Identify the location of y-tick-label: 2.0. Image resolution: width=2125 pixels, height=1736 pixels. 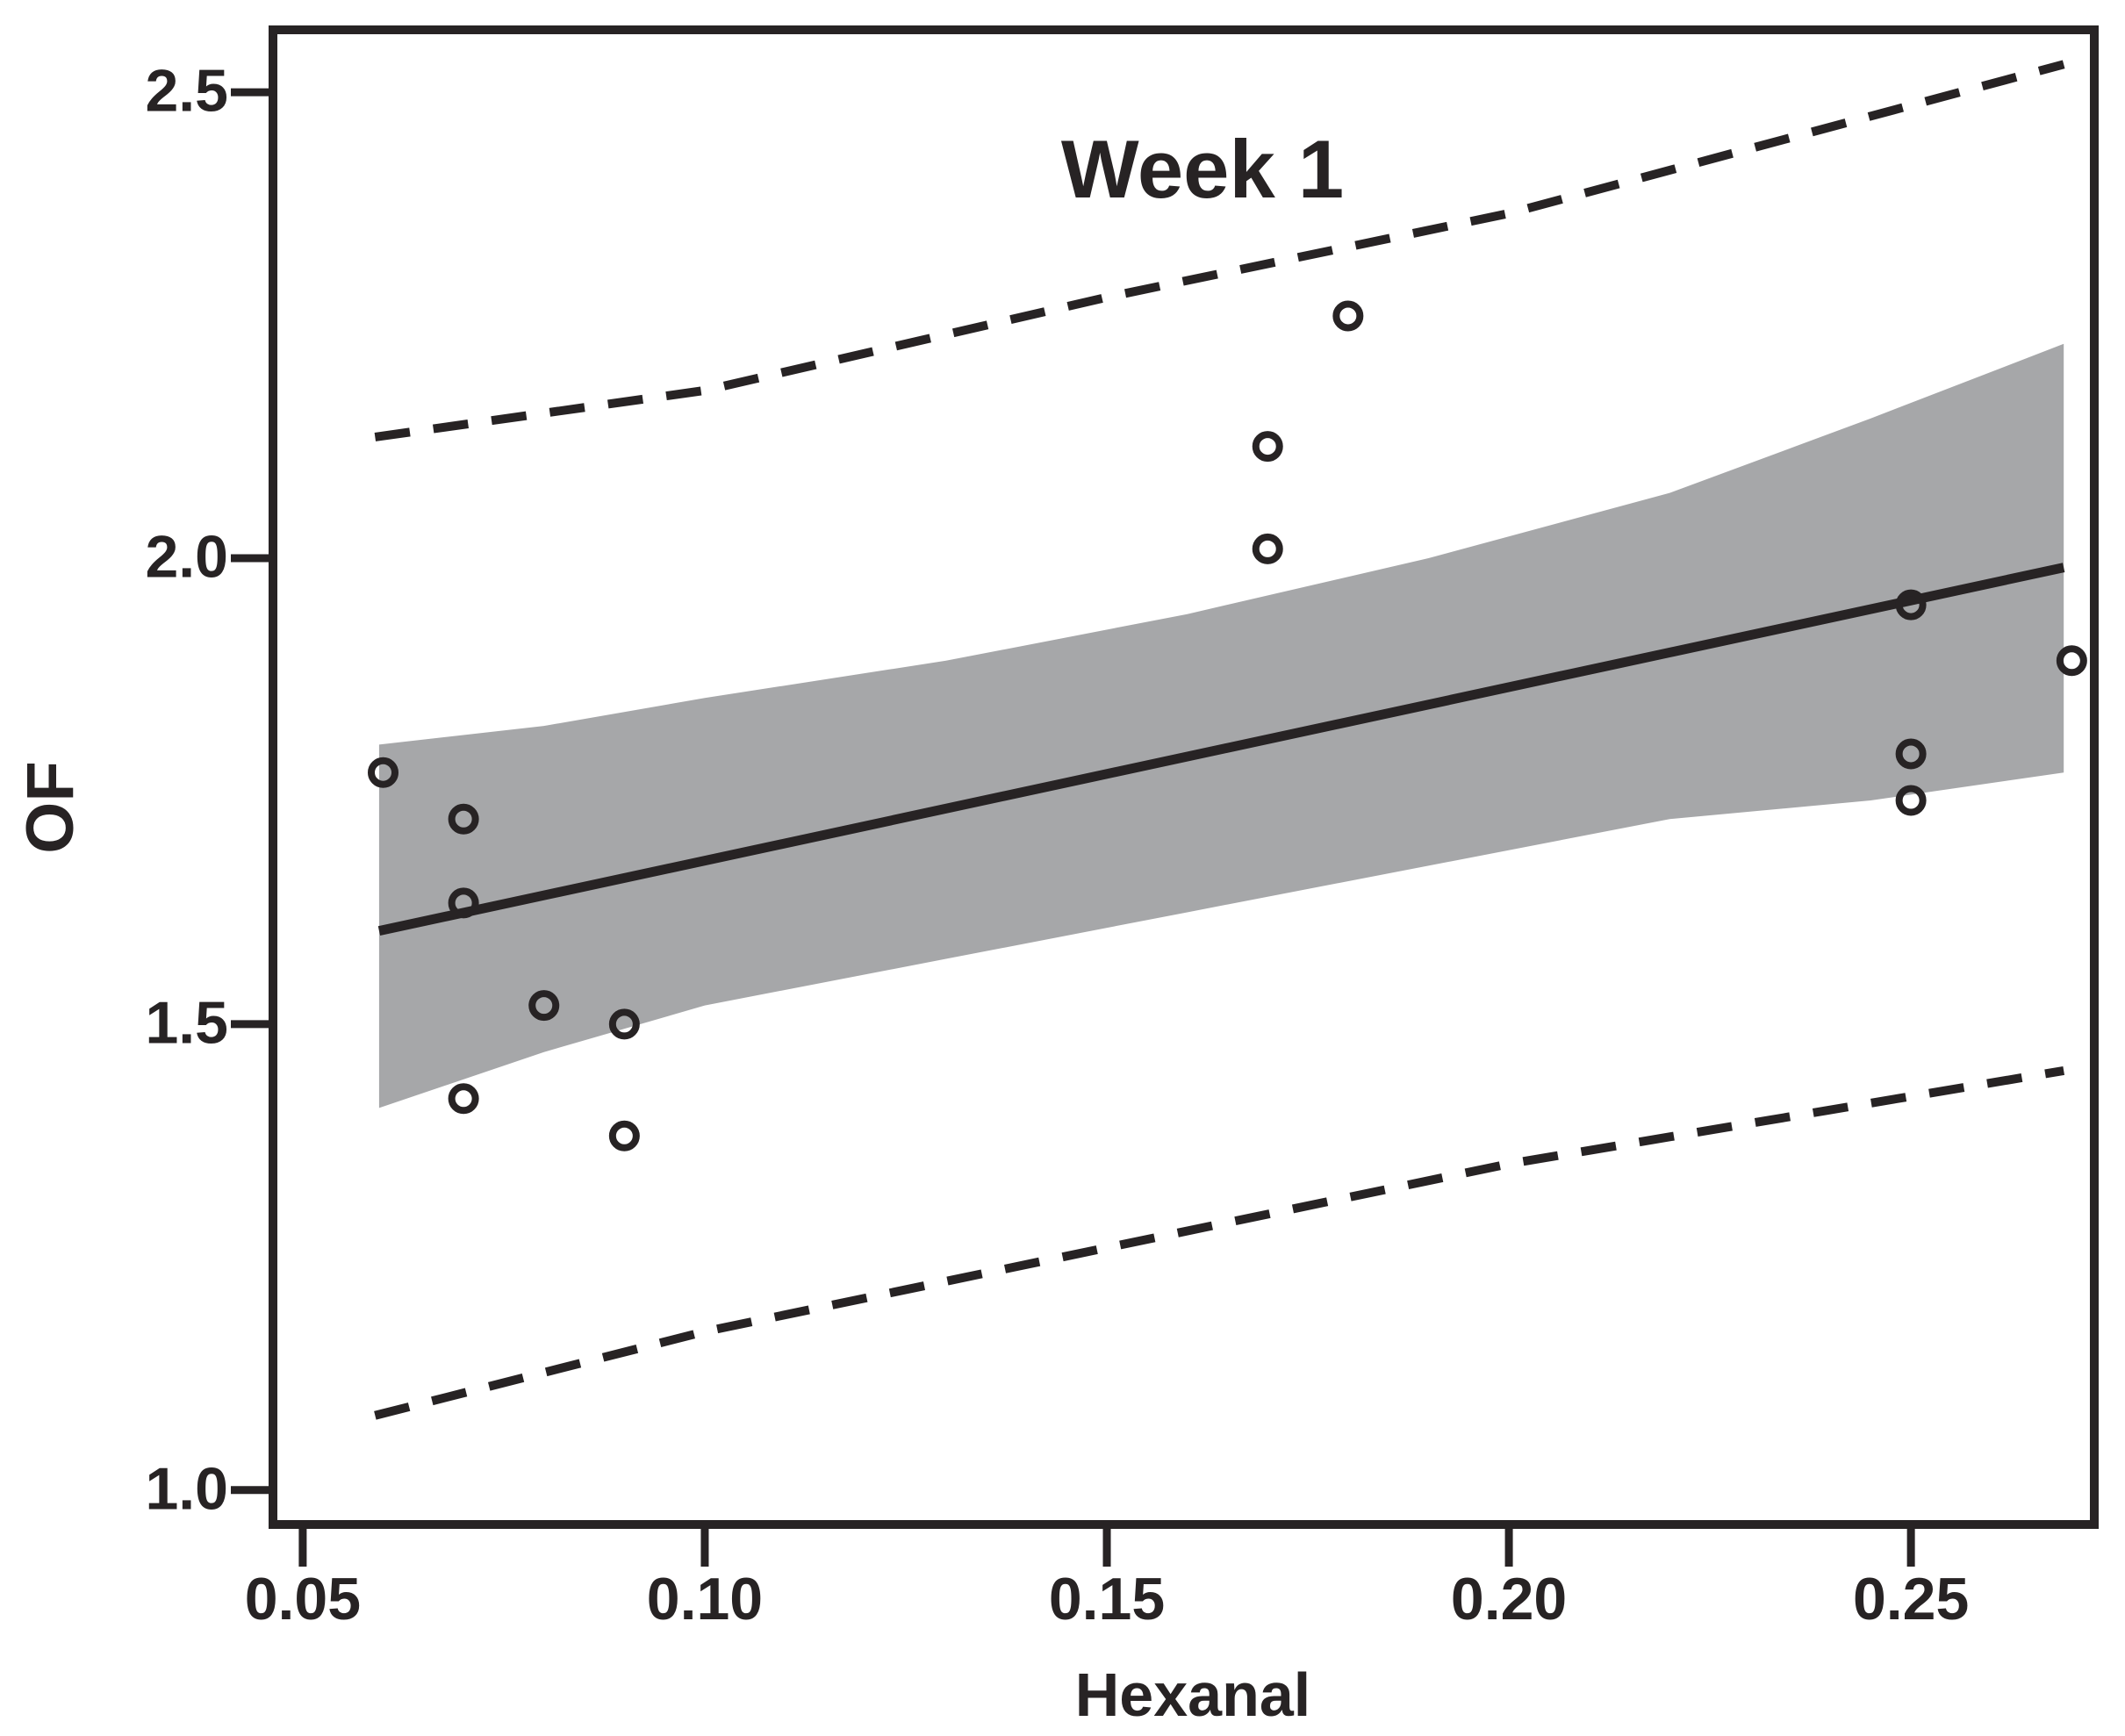
(186, 557).